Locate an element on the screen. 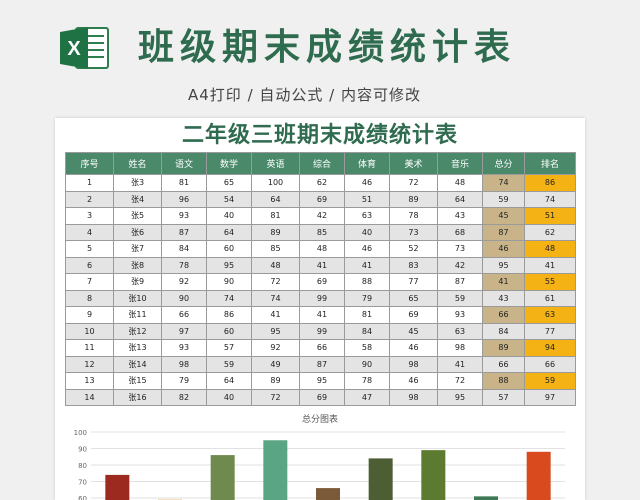  logo-letter: X is located at coordinates (74, 49).